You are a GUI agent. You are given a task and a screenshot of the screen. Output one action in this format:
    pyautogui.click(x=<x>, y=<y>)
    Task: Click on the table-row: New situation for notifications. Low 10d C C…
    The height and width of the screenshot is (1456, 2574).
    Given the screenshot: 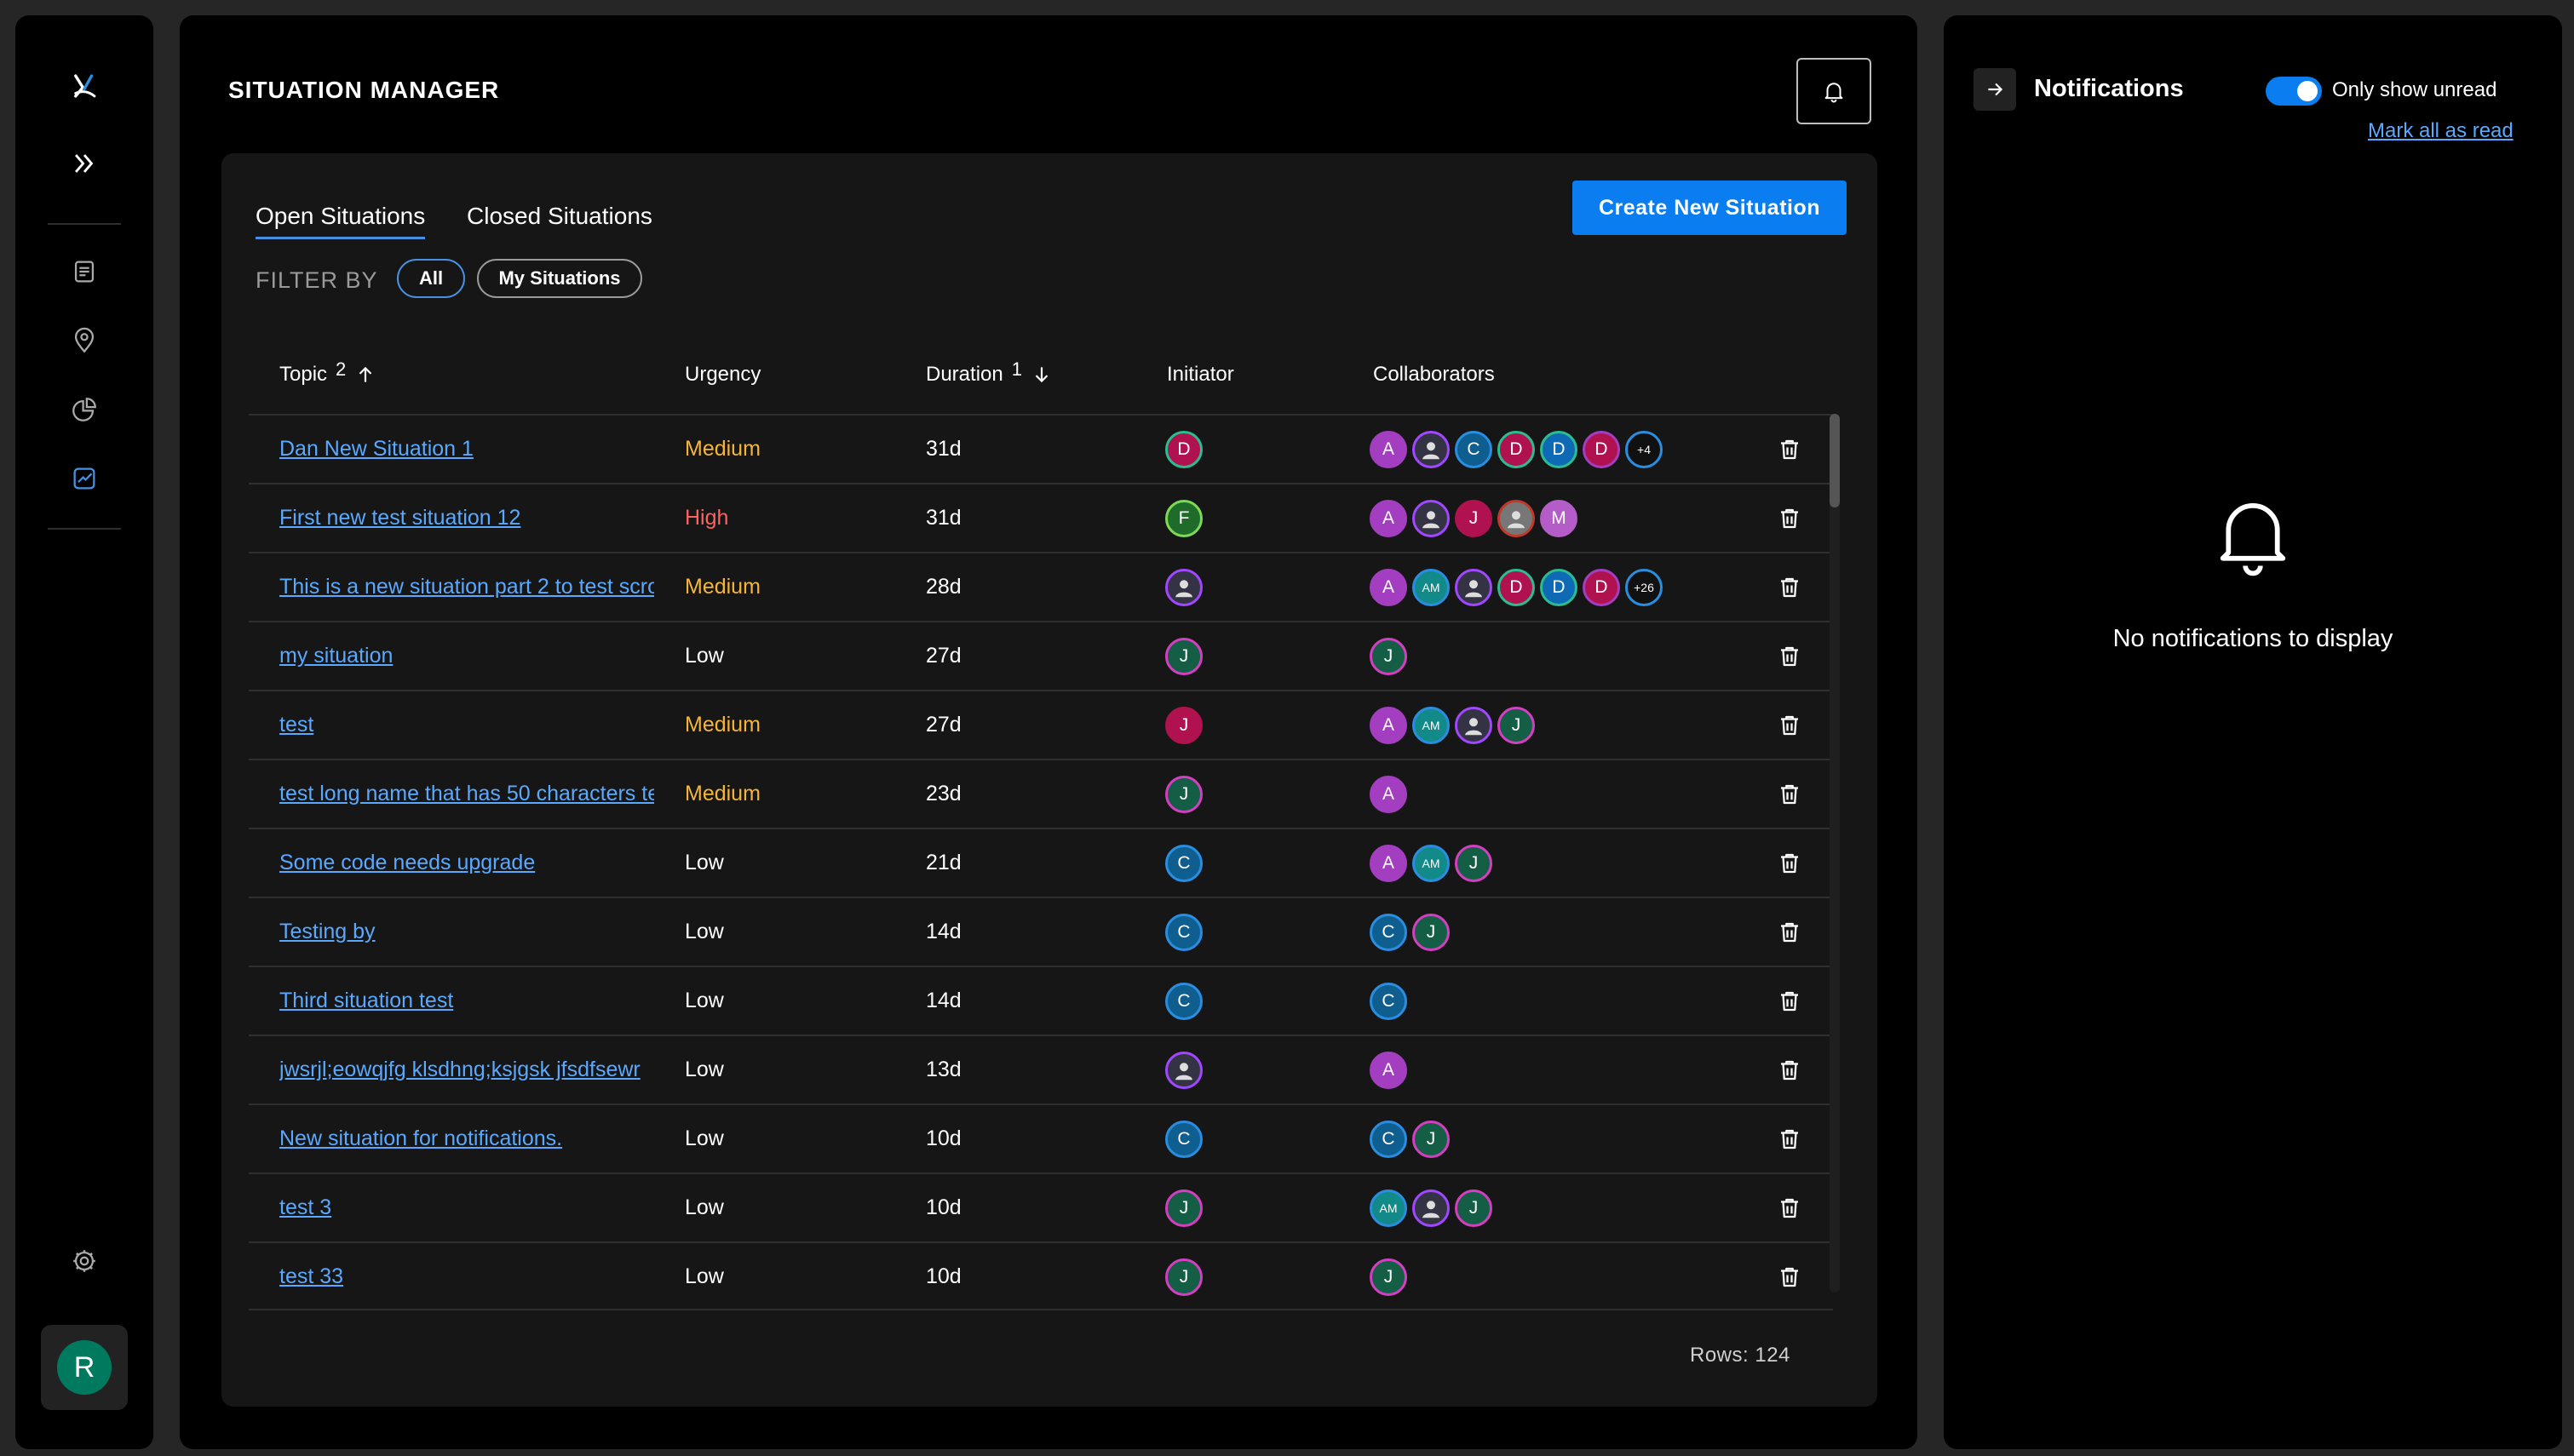 What is the action you would take?
    pyautogui.click(x=1041, y=1137)
    